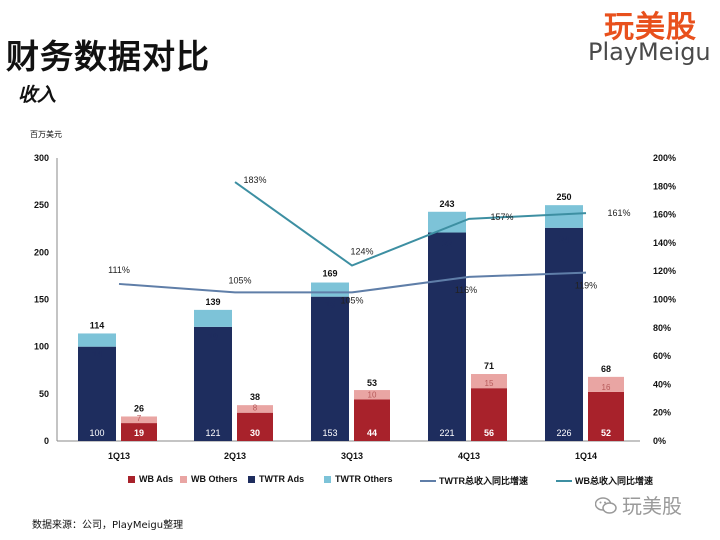 This screenshot has height=540, width=720. What do you see at coordinates (483, 481) in the screenshot?
I see `legend-label-twtr-growth: TWTR总收入同比增速` at bounding box center [483, 481].